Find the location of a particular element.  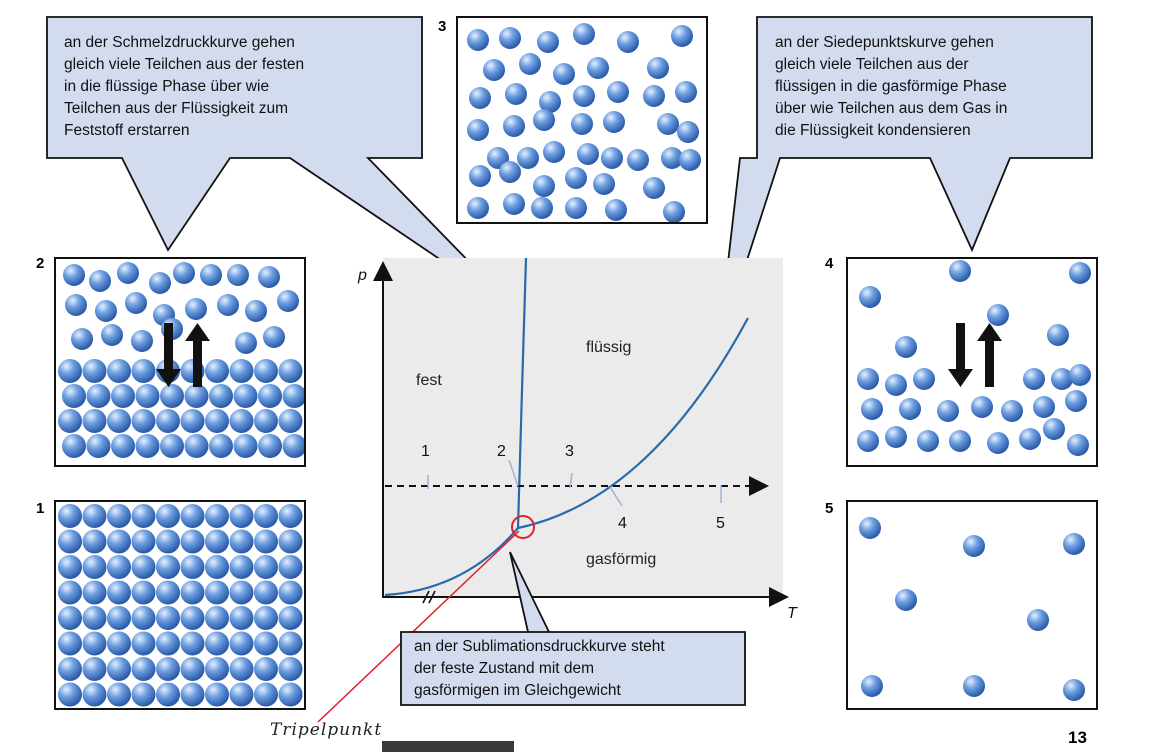

panel-4-boiling-box is located at coordinates (972, 362).